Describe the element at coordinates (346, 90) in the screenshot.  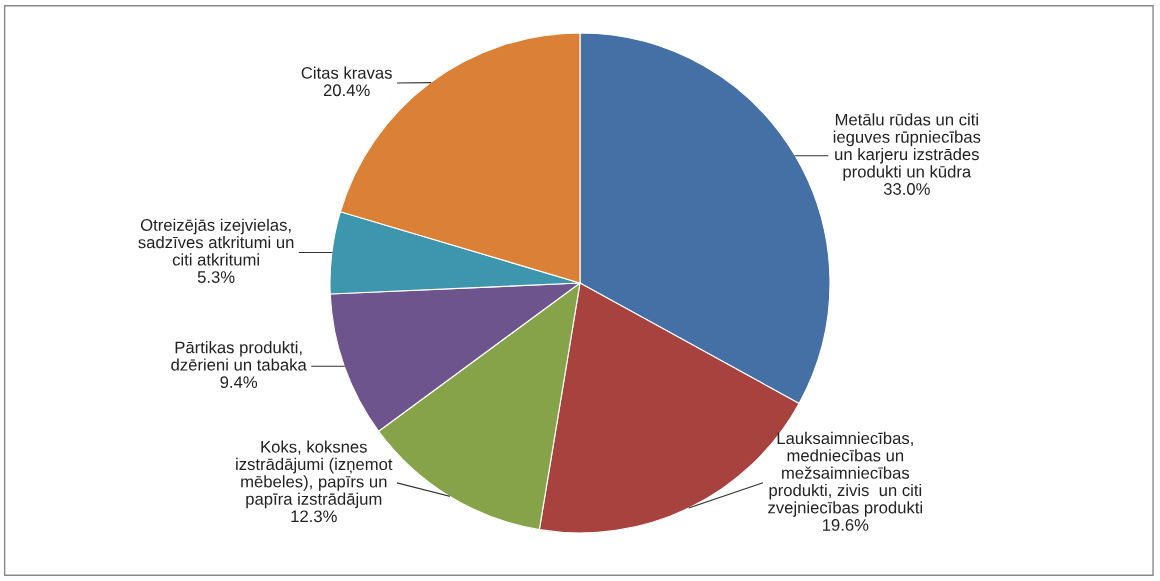
I see `data-label: 20.4%` at that location.